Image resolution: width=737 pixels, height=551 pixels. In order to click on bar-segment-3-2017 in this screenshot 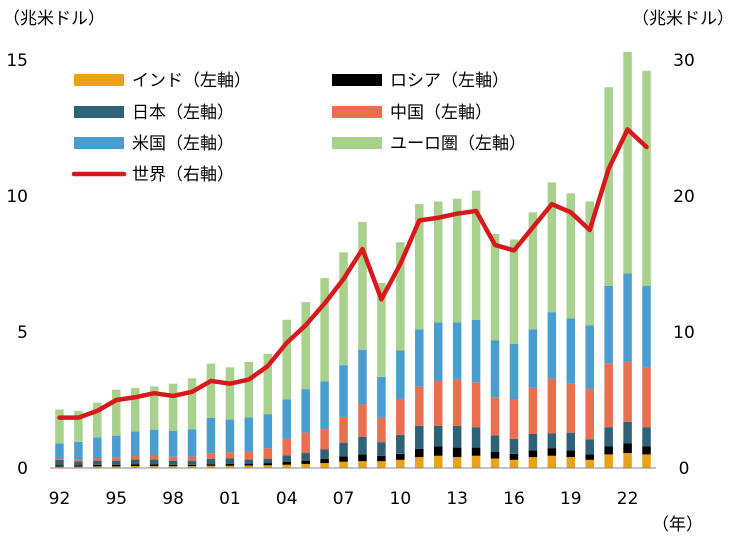, I will do `click(533, 410)`.